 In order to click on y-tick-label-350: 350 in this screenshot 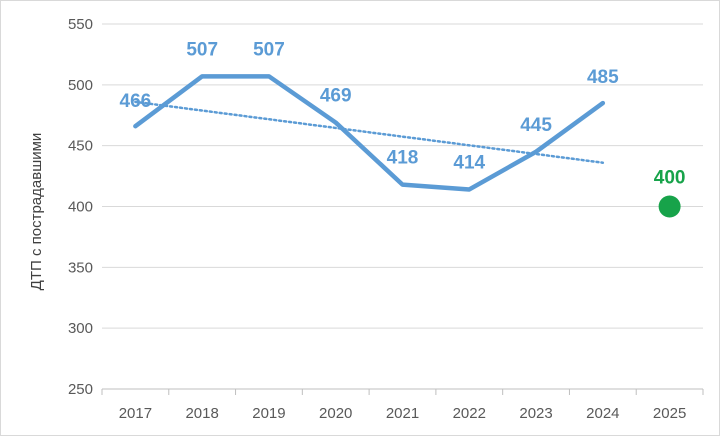, I will do `click(80, 267)`.